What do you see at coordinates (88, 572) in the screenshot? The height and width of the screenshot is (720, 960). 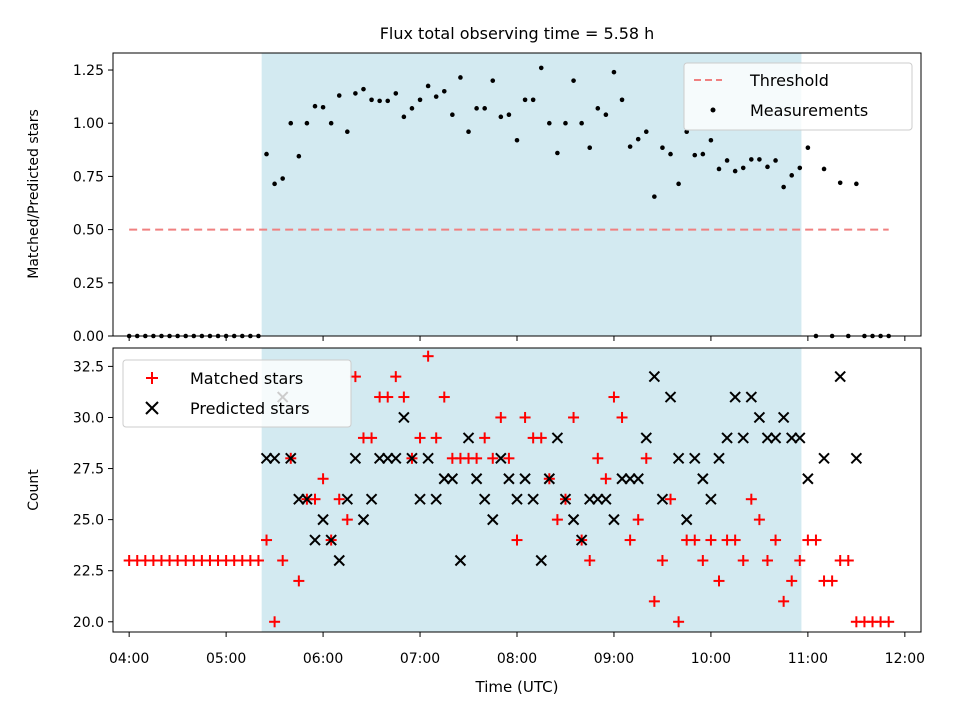 I see `y-tick-label: 22.5` at bounding box center [88, 572].